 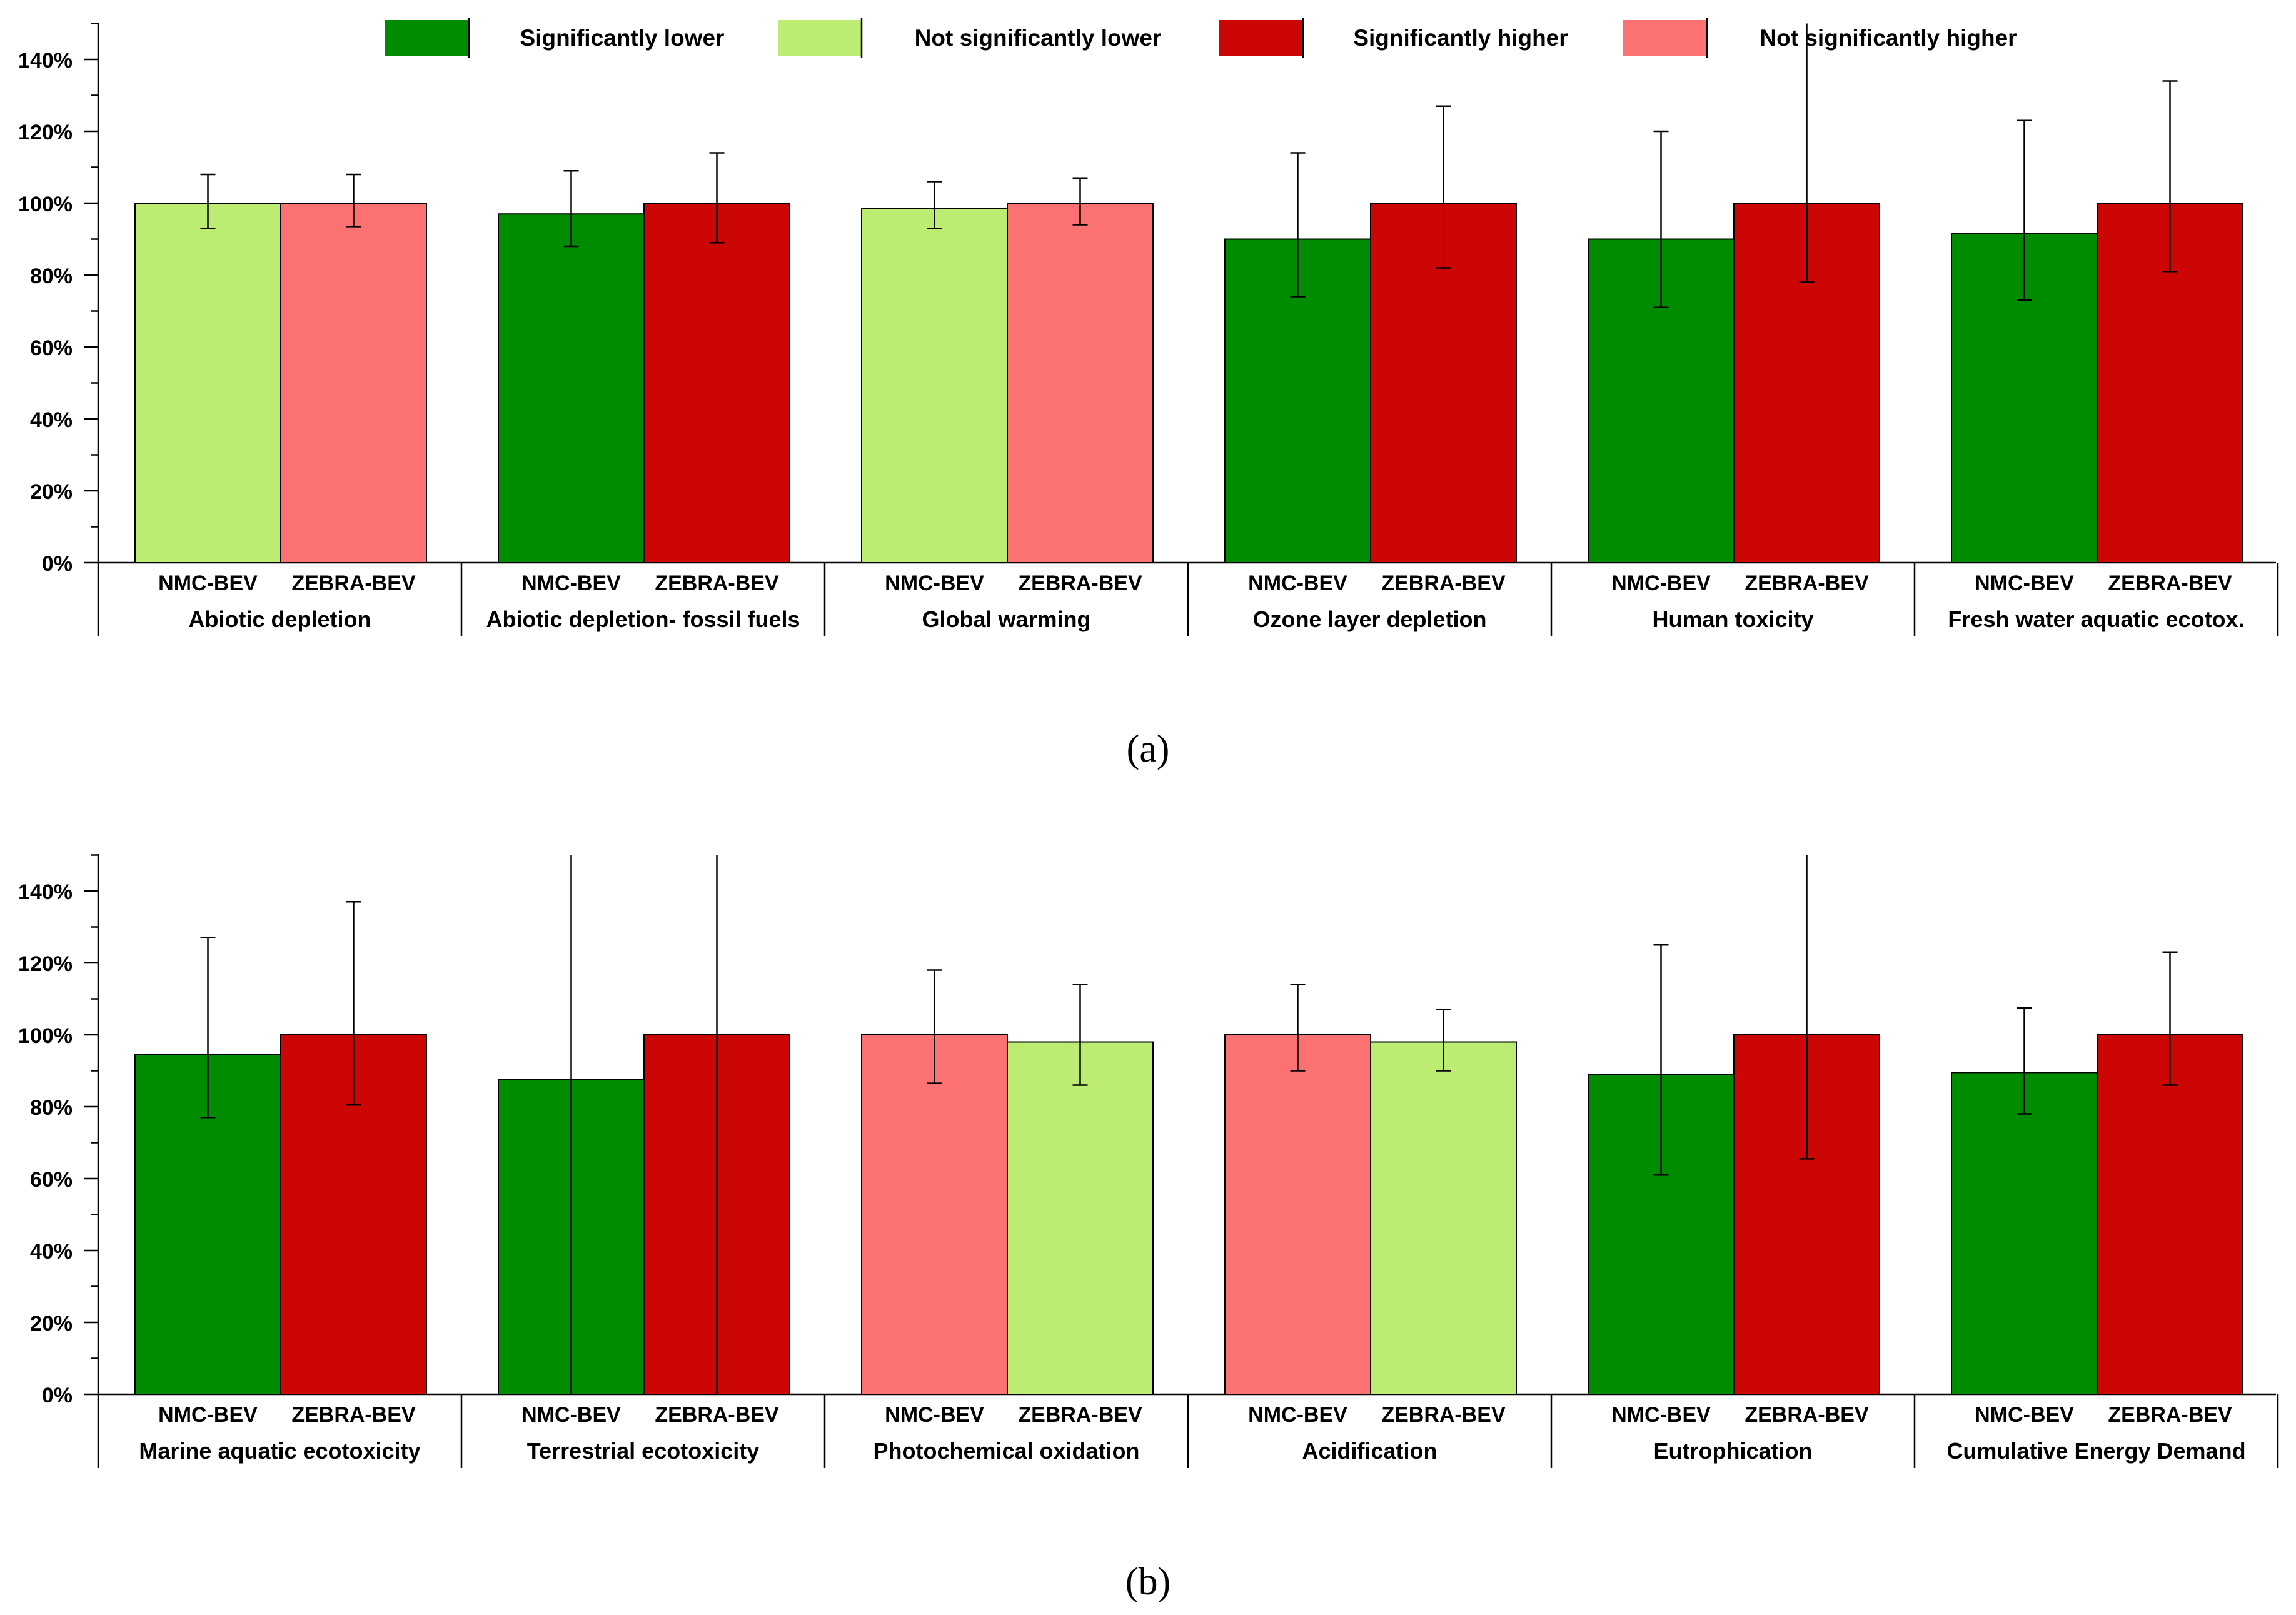 What do you see at coordinates (1148, 749) in the screenshot?
I see `panel-a-caption: (a)` at bounding box center [1148, 749].